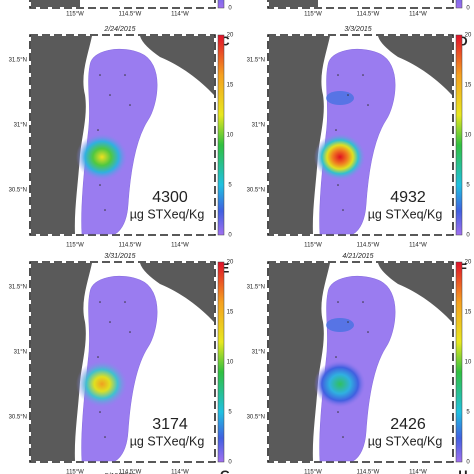 The height and width of the screenshot is (474, 474). Describe the element at coordinates (119, 29) in the screenshot. I see `date: 2/24/2015` at that location.